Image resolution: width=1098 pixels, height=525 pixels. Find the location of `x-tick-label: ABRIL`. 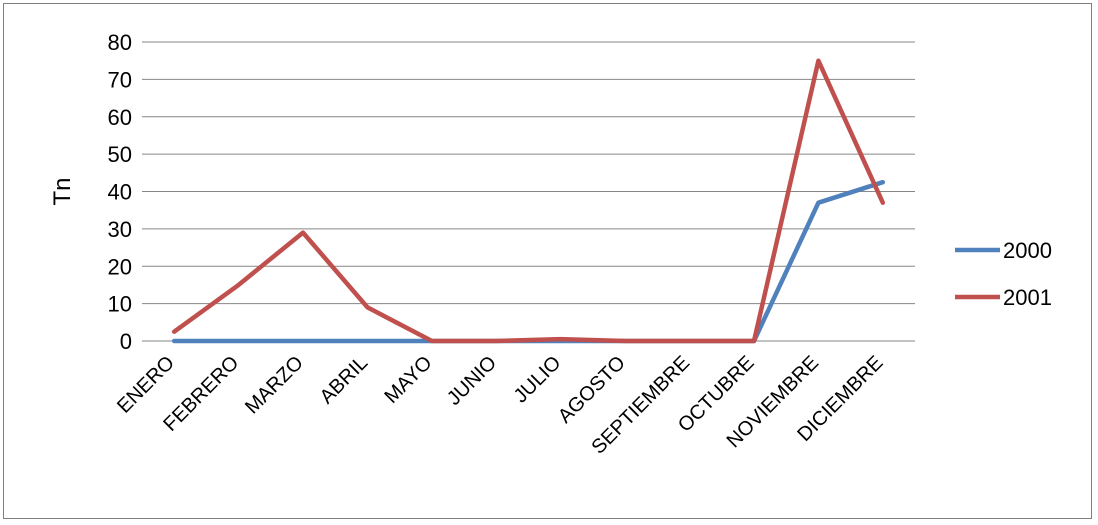

x-tick-label: ABRIL is located at coordinates (344, 380).